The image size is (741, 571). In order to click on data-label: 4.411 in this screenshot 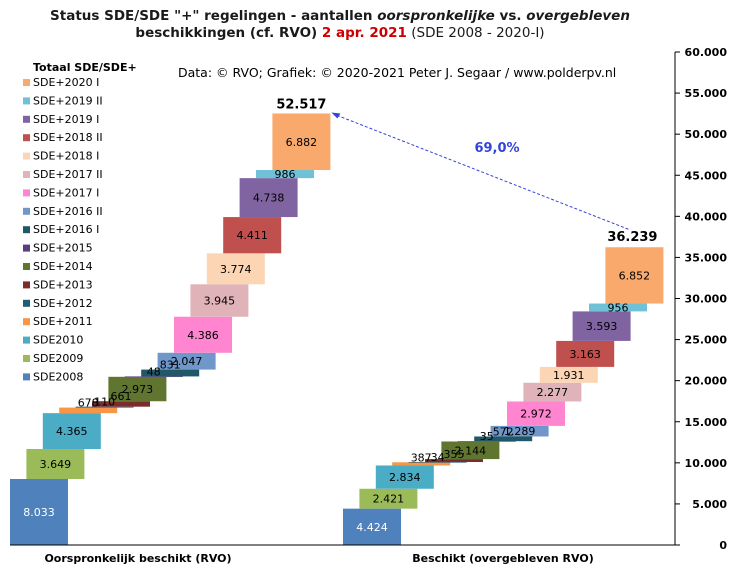, I will do `click(252, 235)`.